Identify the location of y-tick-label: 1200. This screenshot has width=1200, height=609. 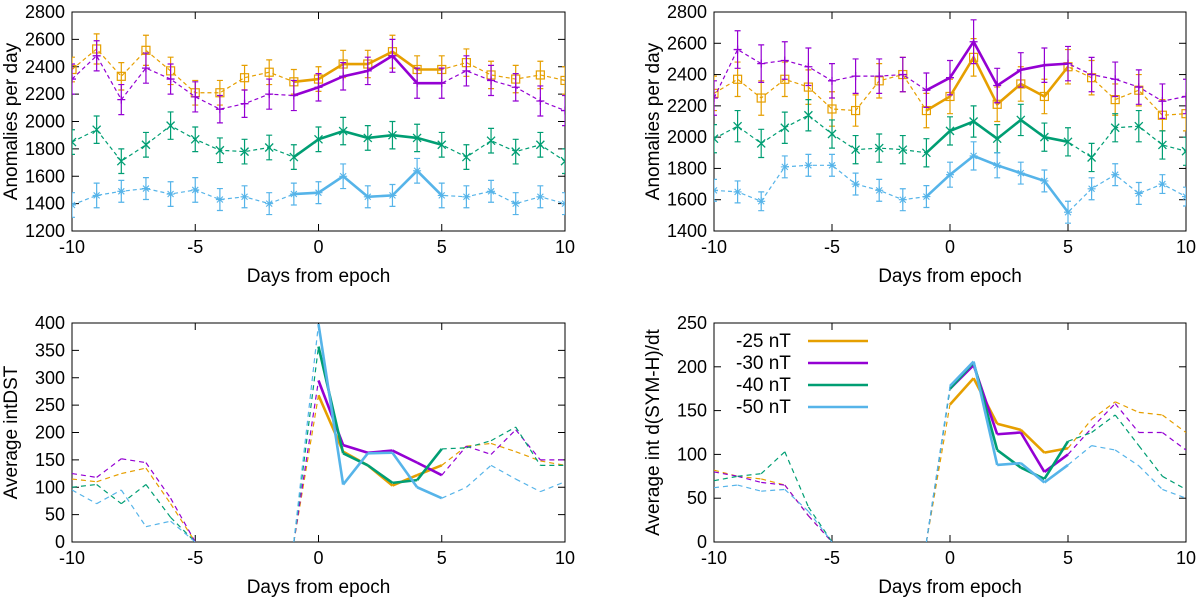
(45, 231).